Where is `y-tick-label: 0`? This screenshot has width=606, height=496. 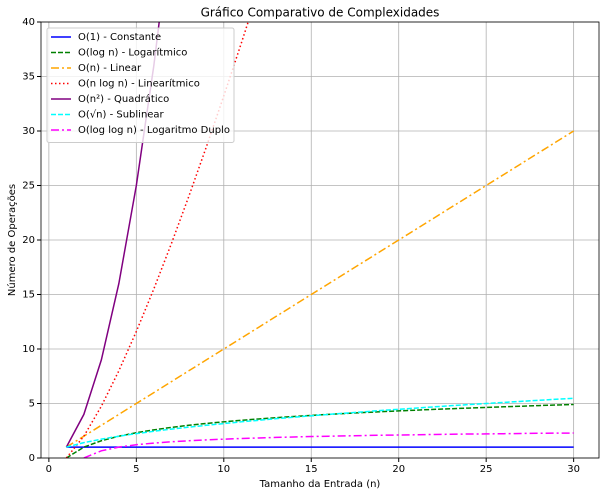 y-tick-label: 0 is located at coordinates (32, 458).